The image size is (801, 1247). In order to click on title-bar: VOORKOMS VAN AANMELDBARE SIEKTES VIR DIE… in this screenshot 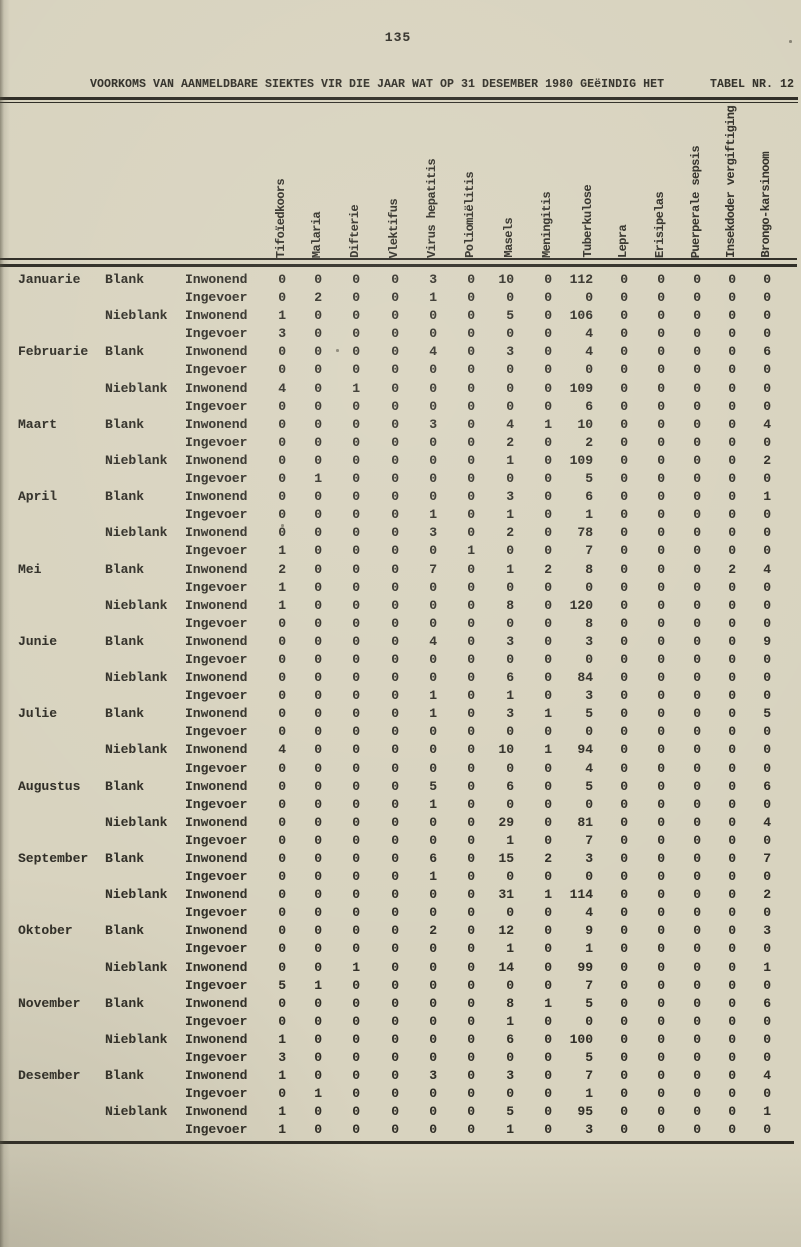, I will do `click(442, 84)`.